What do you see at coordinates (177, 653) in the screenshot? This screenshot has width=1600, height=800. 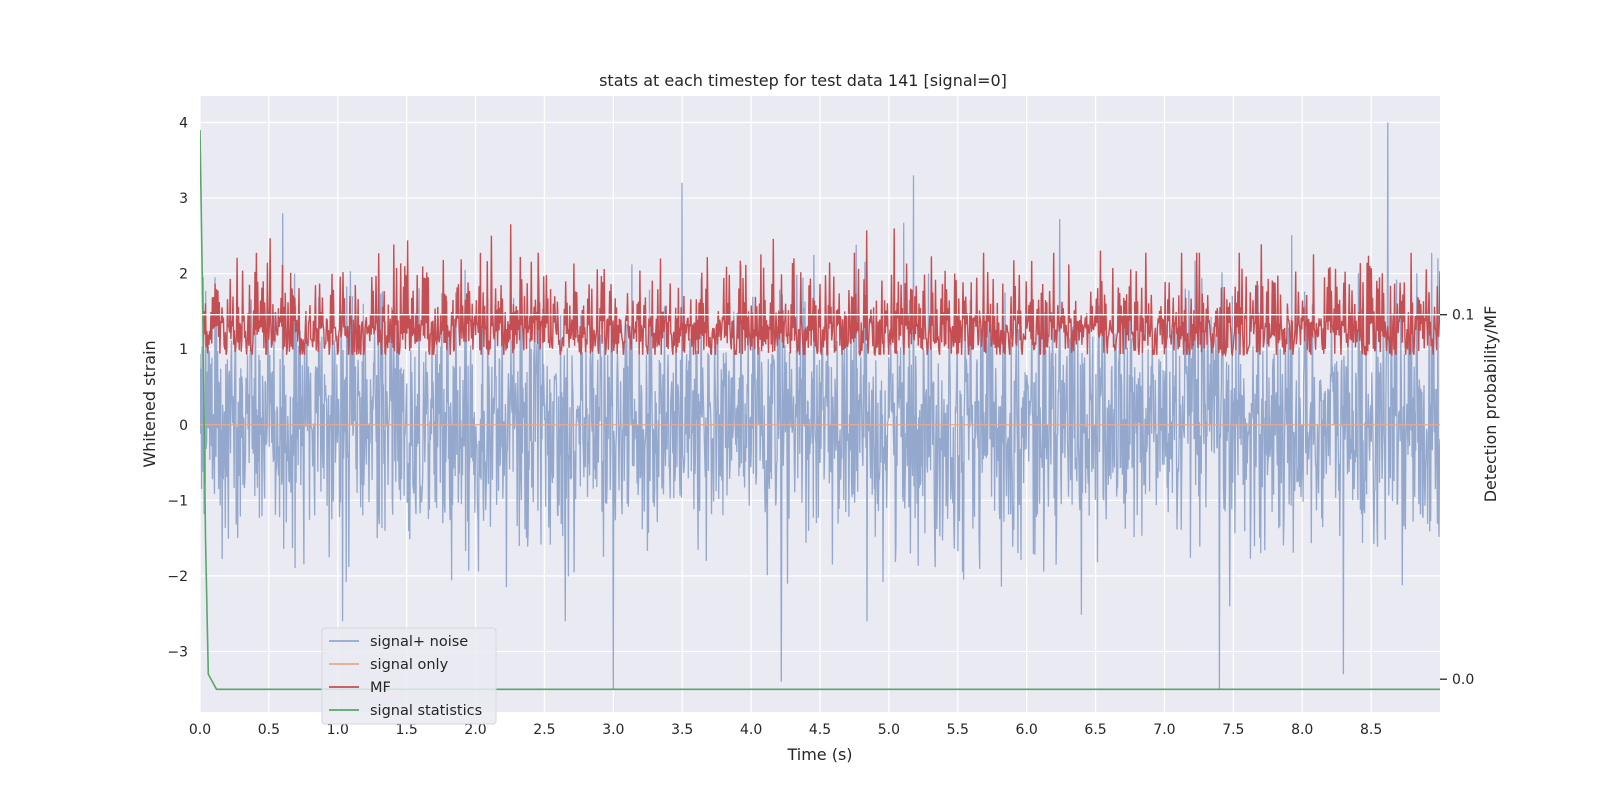 I see `y-tick-label: −3` at bounding box center [177, 653].